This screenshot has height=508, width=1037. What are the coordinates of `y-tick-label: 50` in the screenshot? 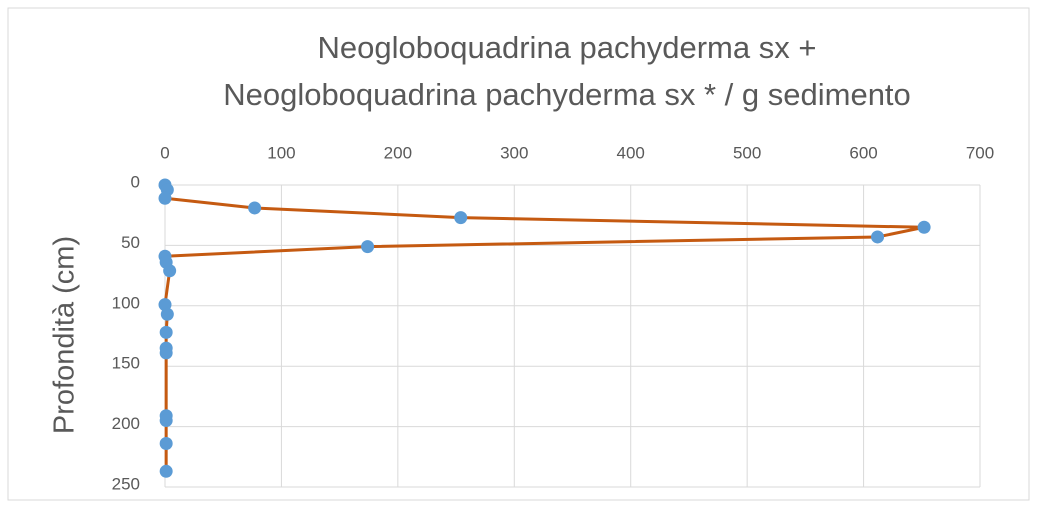 It's located at (130, 242).